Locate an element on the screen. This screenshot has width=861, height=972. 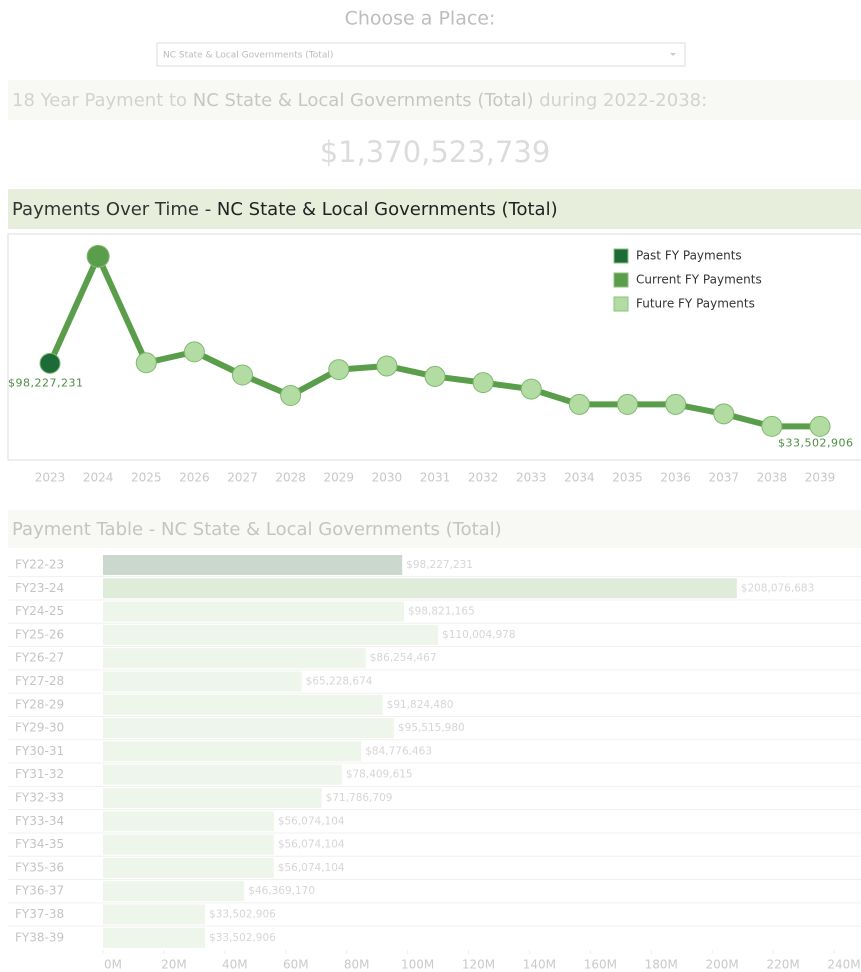
bar-value-label: $95,515,980 is located at coordinates (431, 728).